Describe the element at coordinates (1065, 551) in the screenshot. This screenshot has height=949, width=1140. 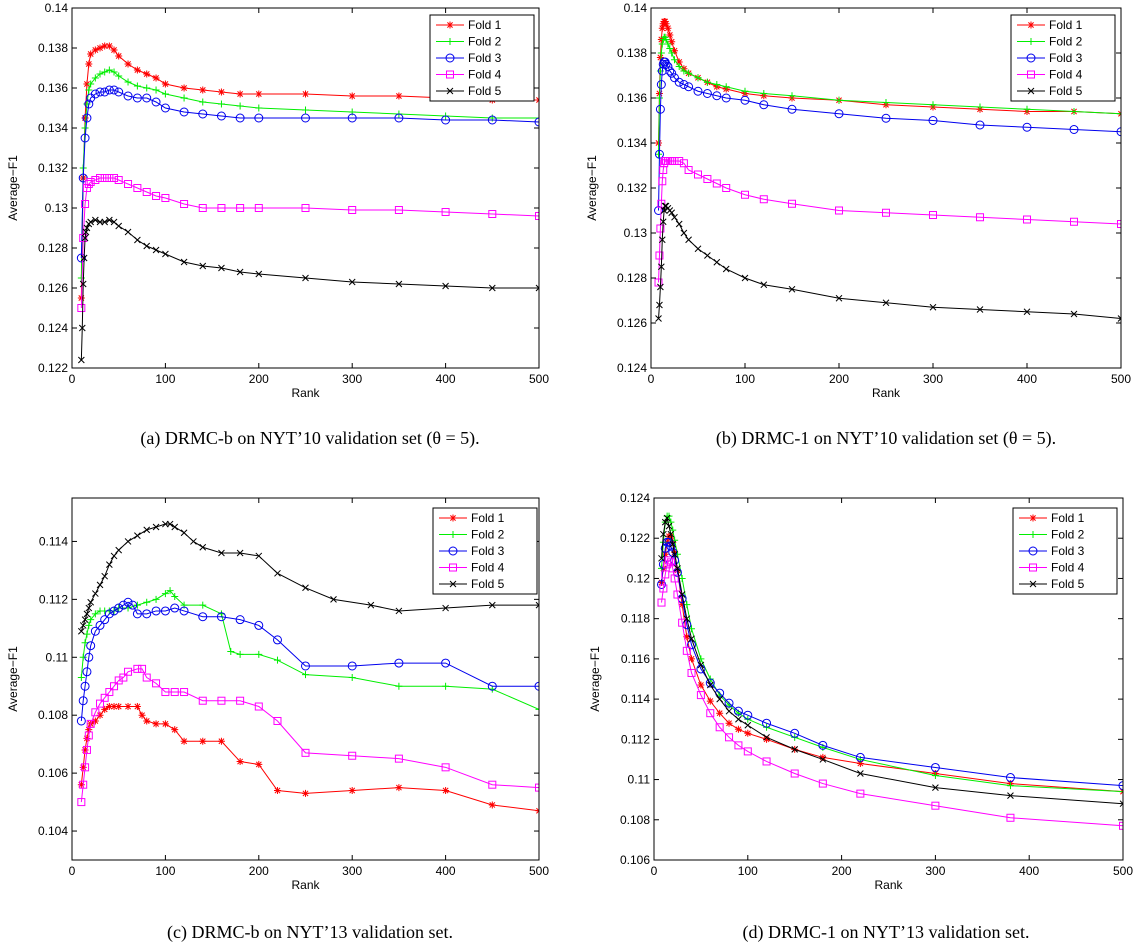
I see `legend: Fold 1 Fold 2 Fold 3 Fold 4 Fold 5` at that location.